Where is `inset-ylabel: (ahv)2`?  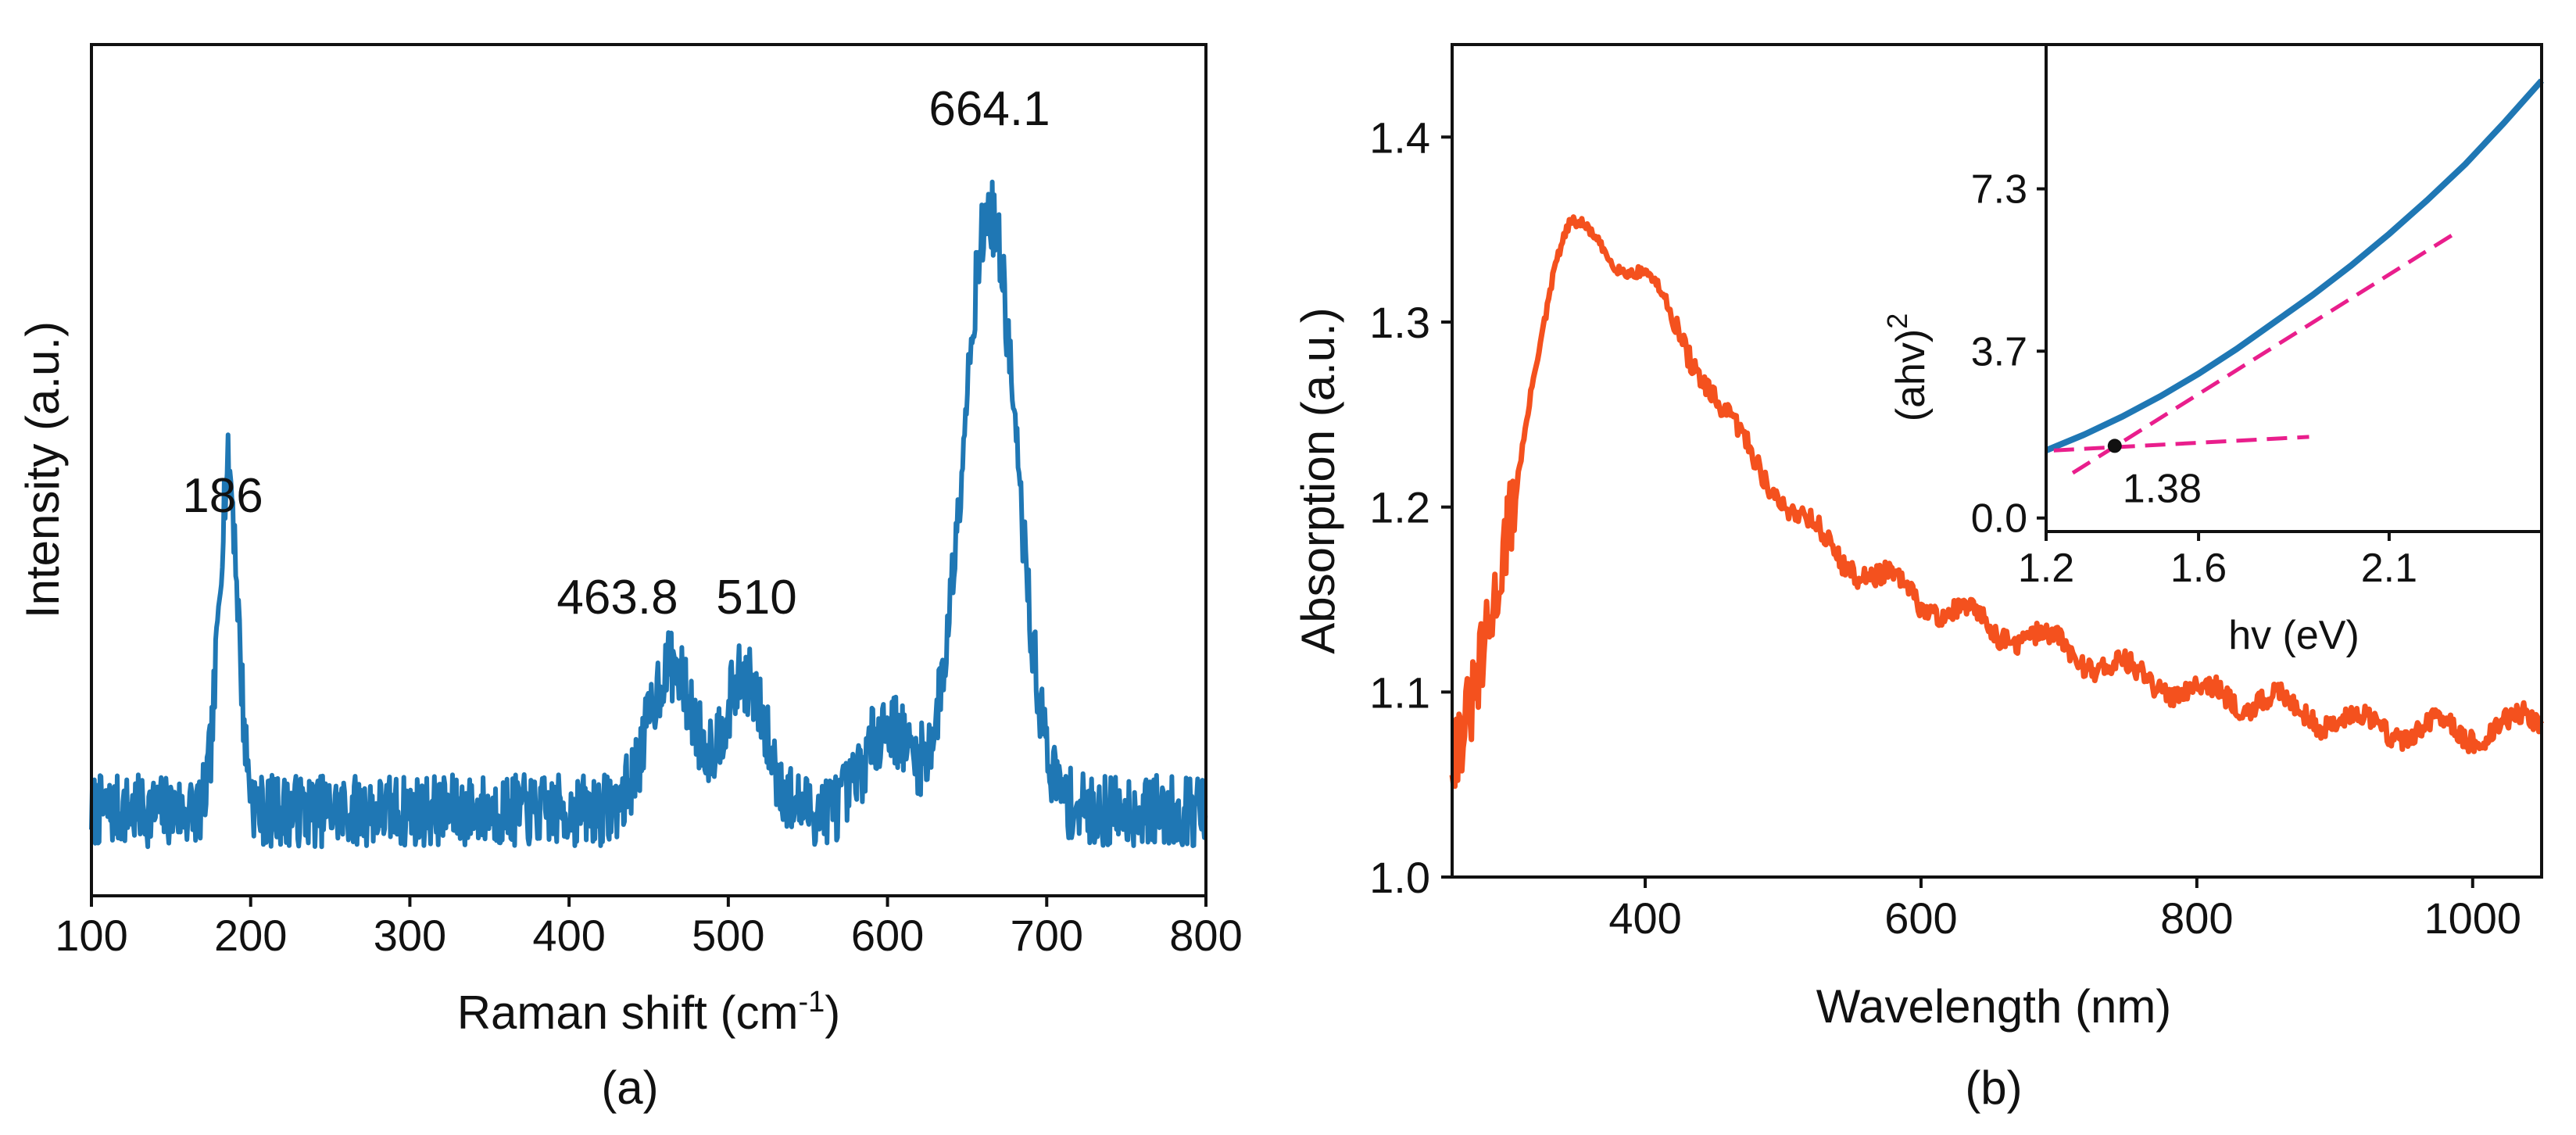 inset-ylabel: (ahv)2 is located at coordinates (1907, 367).